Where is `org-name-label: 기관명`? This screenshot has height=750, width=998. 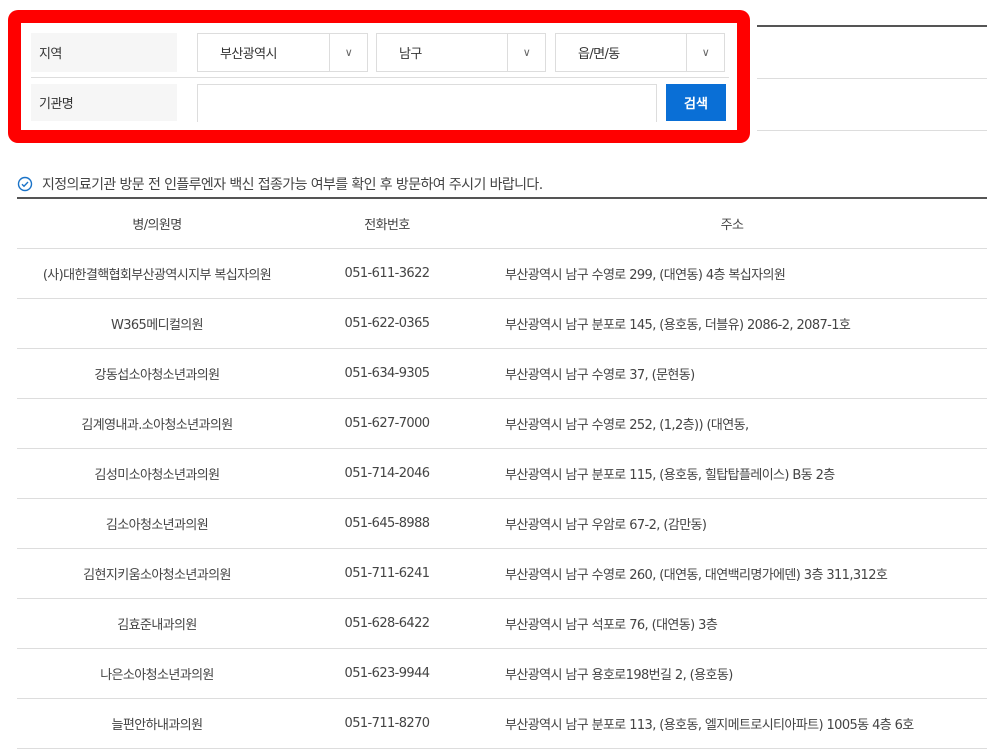
org-name-label: 기관명 is located at coordinates (104, 102).